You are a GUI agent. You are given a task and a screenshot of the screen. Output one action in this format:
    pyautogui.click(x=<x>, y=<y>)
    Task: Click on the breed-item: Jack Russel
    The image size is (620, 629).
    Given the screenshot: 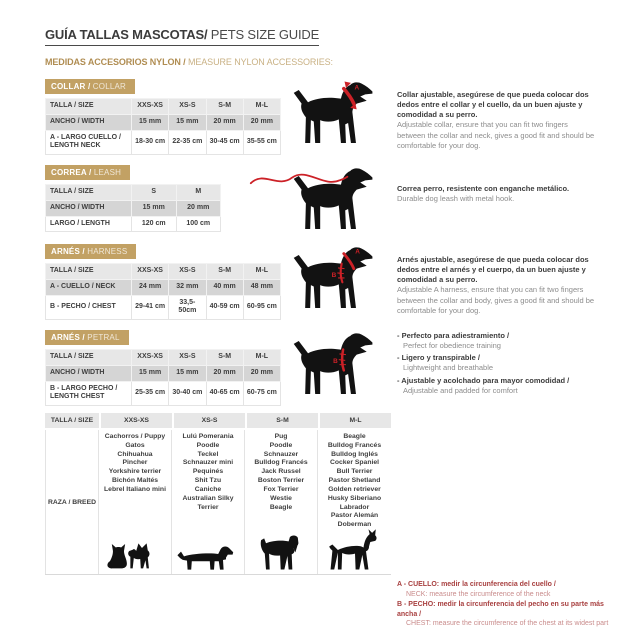 What is the action you would take?
    pyautogui.click(x=281, y=472)
    